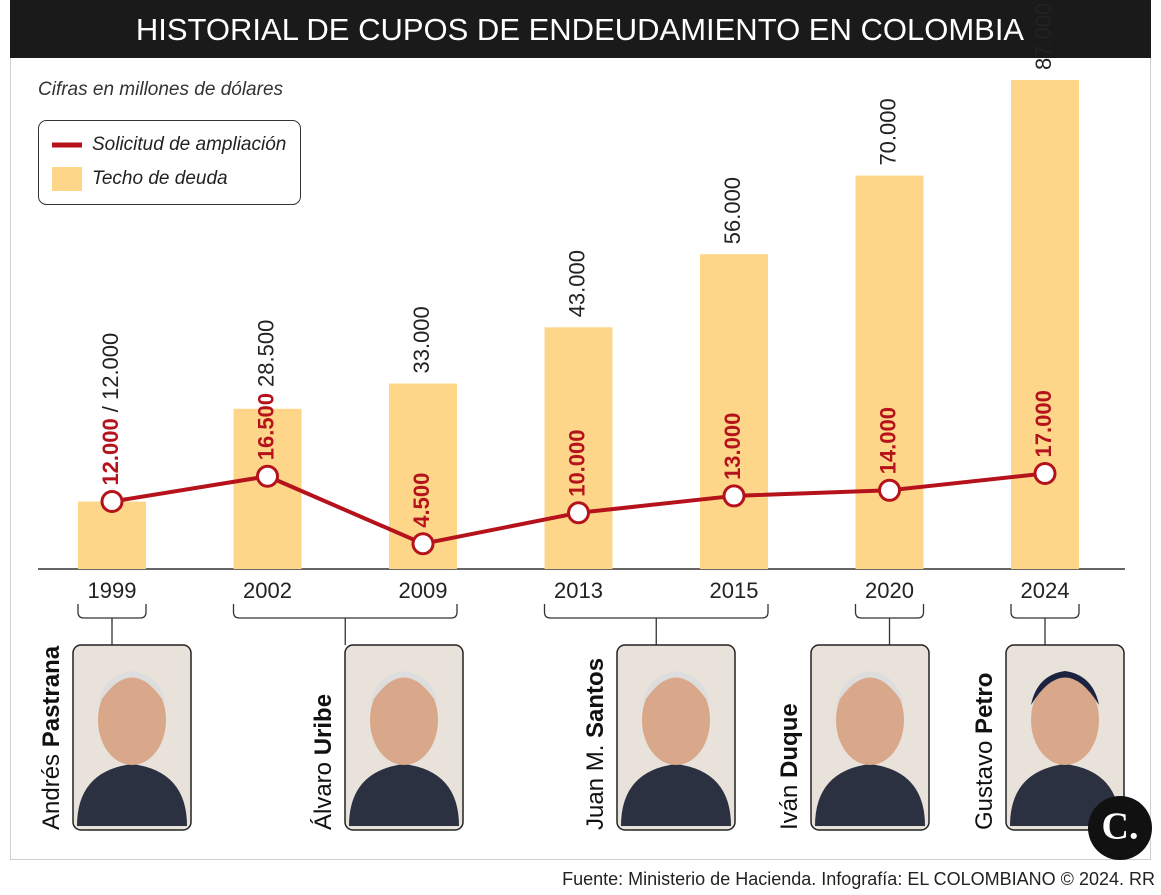 This screenshot has width=1161, height=895. Describe the element at coordinates (576, 283) in the screenshot. I see `bar-label: 43.000` at that location.